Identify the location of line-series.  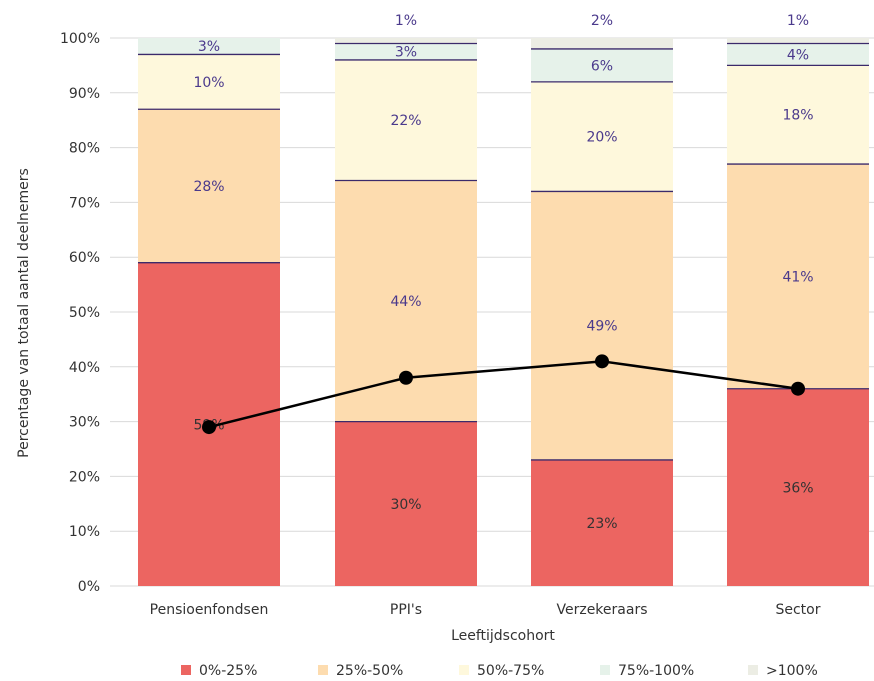
(503, 394).